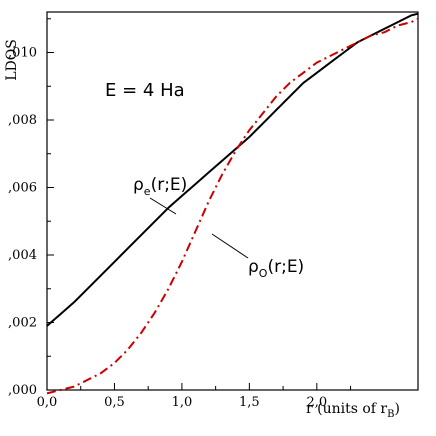  What do you see at coordinates (249, 402) in the screenshot?
I see `x-tick-label: 1,5` at bounding box center [249, 402].